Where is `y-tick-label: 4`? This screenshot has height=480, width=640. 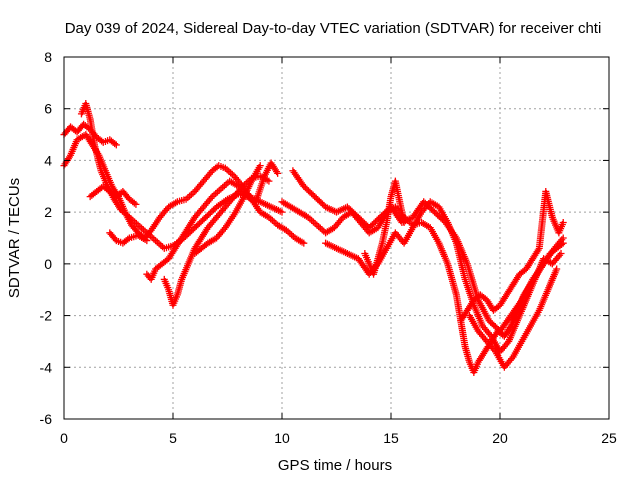
y-tick-label: 4 is located at coordinates (48, 160).